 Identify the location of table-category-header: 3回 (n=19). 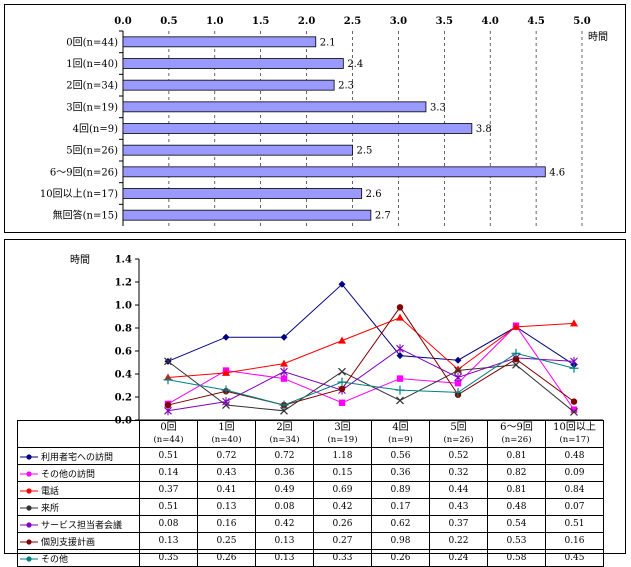
(342, 434).